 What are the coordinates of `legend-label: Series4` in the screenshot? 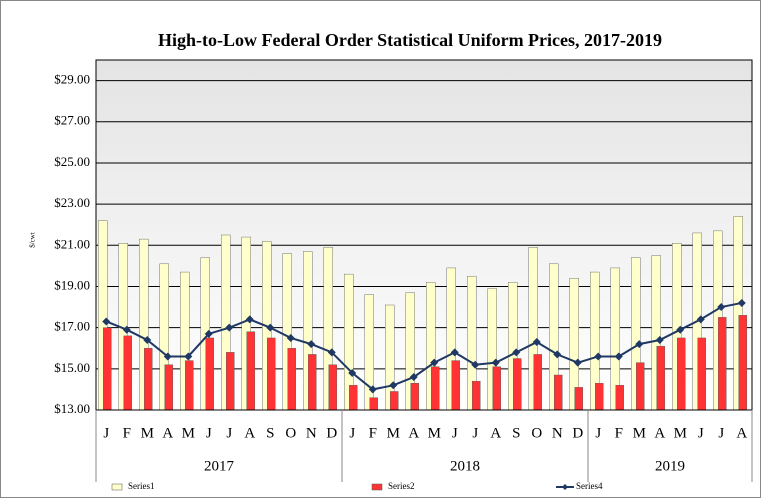 It's located at (589, 486).